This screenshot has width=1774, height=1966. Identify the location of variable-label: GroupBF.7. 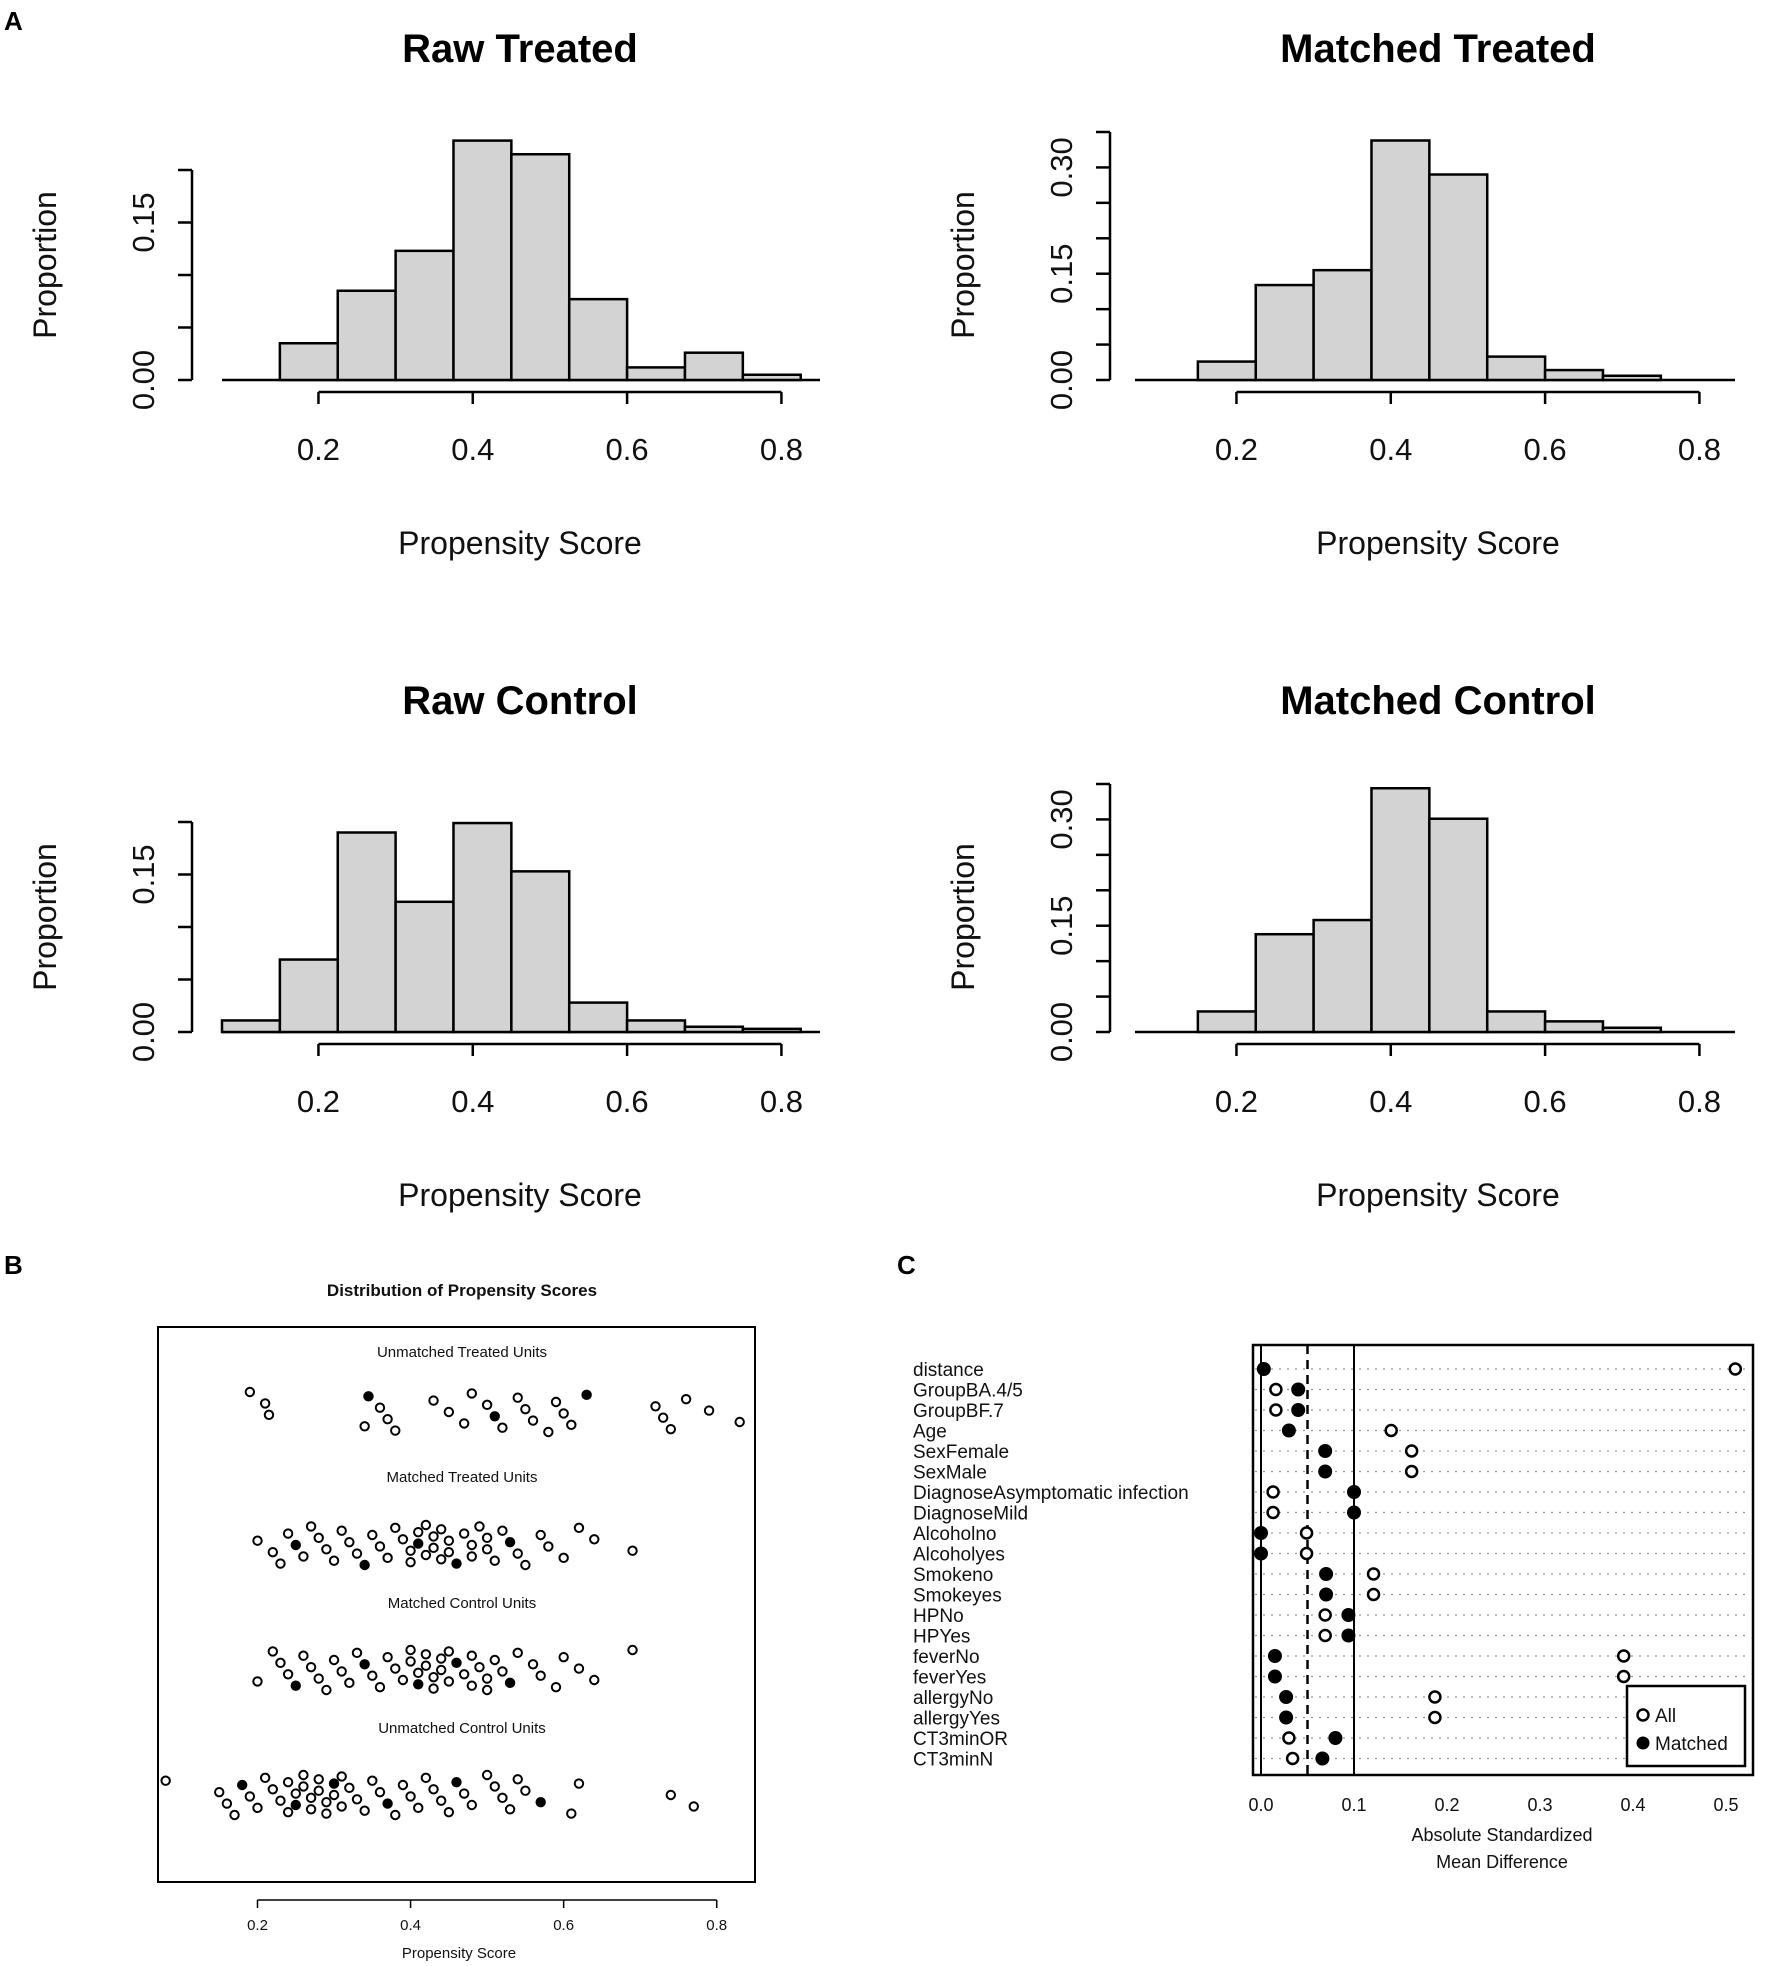
(958, 1411).